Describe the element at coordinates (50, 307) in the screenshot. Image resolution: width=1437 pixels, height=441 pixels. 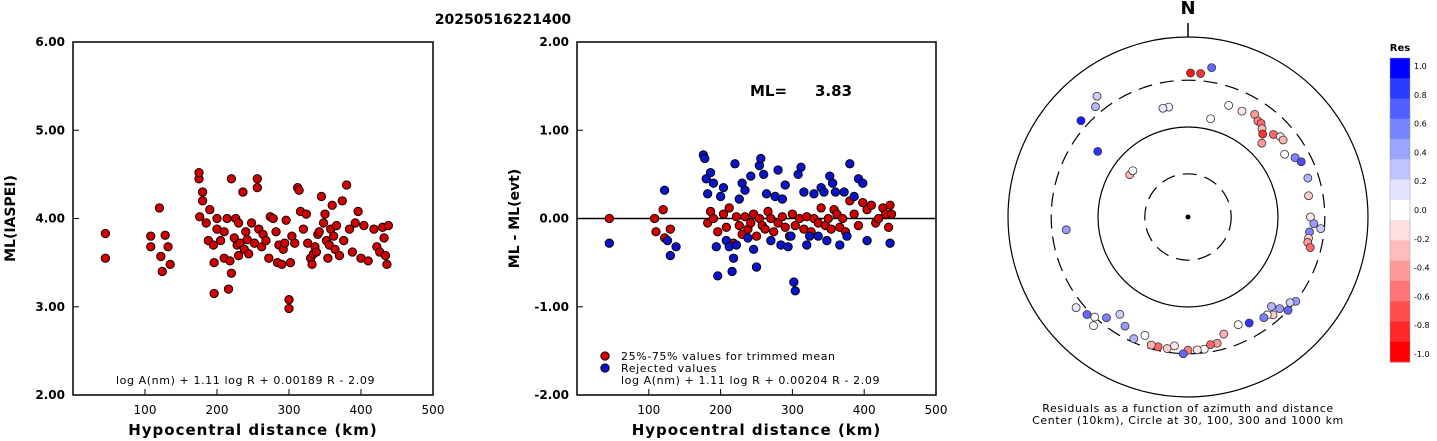
I see `y-tick-label: 3.00` at that location.